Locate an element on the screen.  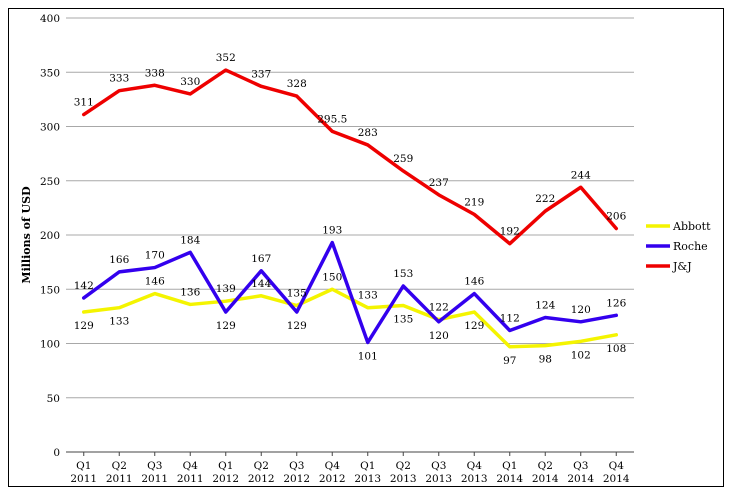
data-label: 295.5 is located at coordinates (332, 119).